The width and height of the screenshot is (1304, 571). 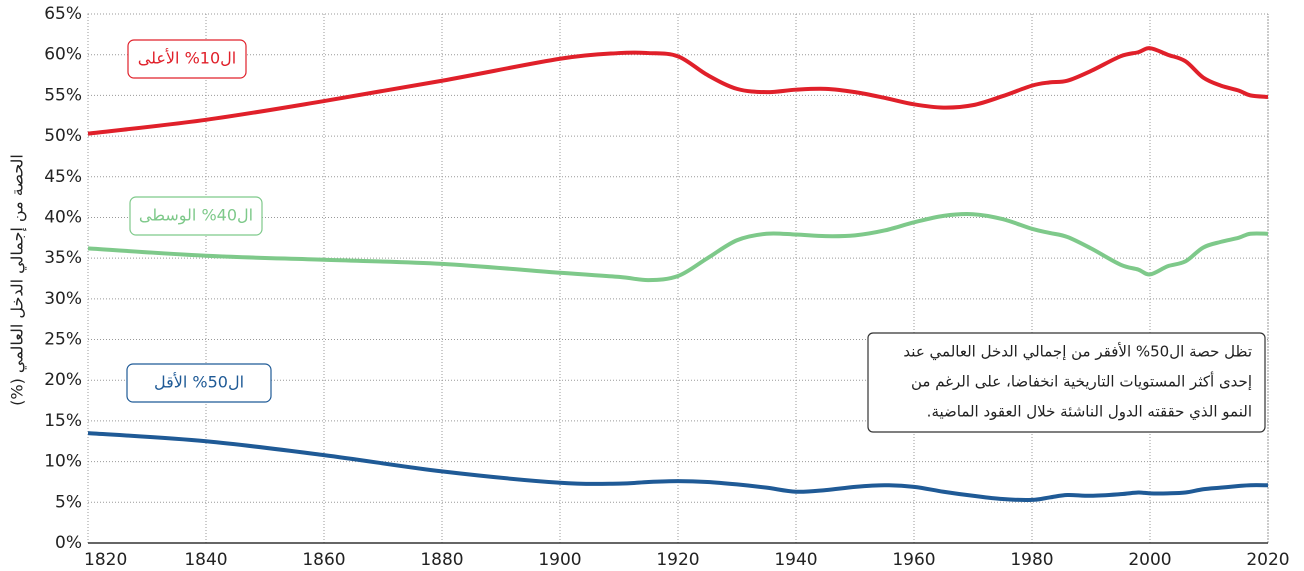 What do you see at coordinates (441, 560) in the screenshot?
I see `x-tick-label: 1880` at bounding box center [441, 560].